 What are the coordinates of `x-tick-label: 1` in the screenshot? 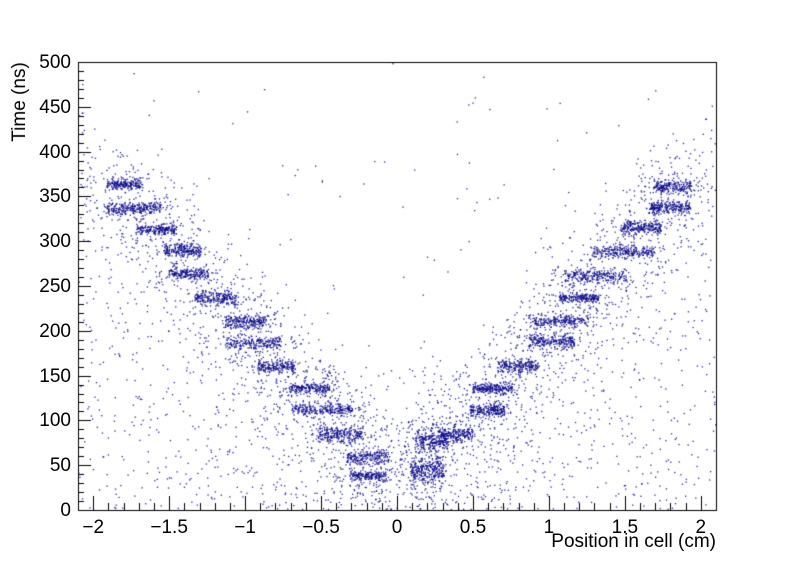 It's located at (549, 527).